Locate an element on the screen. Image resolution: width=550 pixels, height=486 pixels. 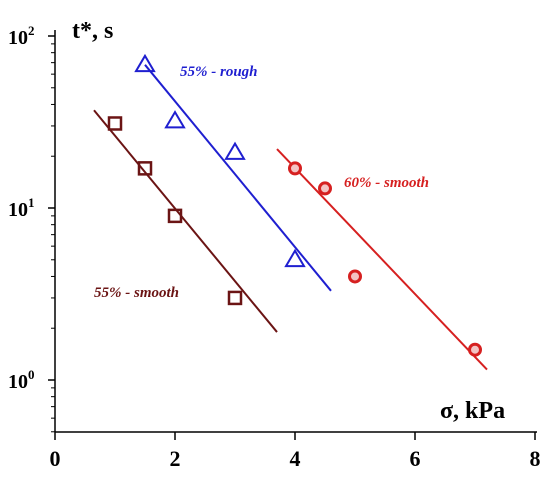
y-tick-exponent: 0 is located at coordinates (31, 374).